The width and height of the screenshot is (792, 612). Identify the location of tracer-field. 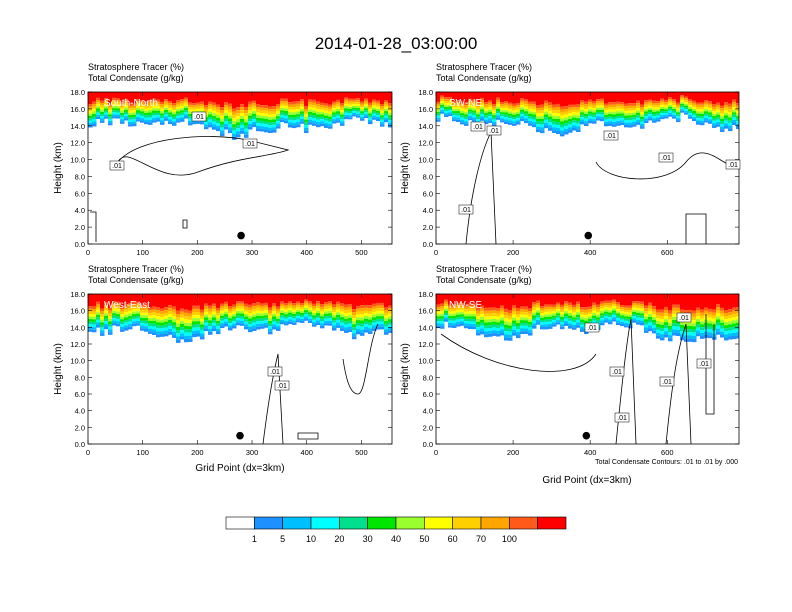
(587, 114).